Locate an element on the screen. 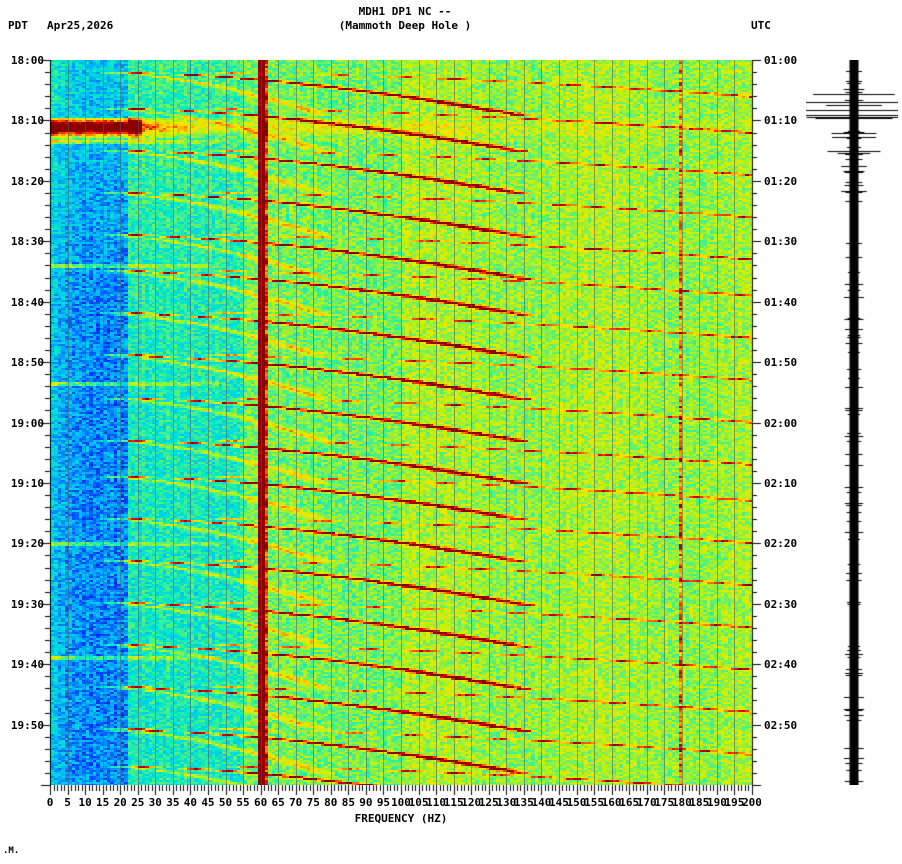 Image resolution: width=902 pixels, height=864 pixels. time-tick-left: 19:30 is located at coordinates (27, 604).